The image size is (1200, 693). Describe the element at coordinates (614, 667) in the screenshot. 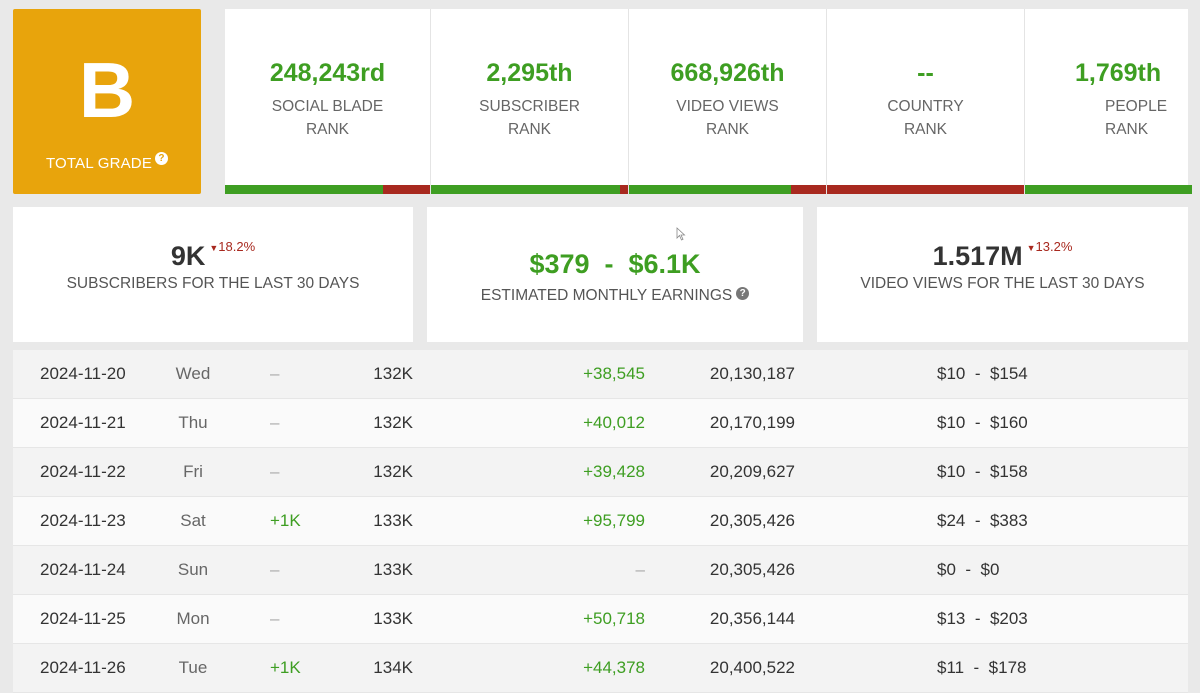

I see `row-view-change: +44,378` at that location.